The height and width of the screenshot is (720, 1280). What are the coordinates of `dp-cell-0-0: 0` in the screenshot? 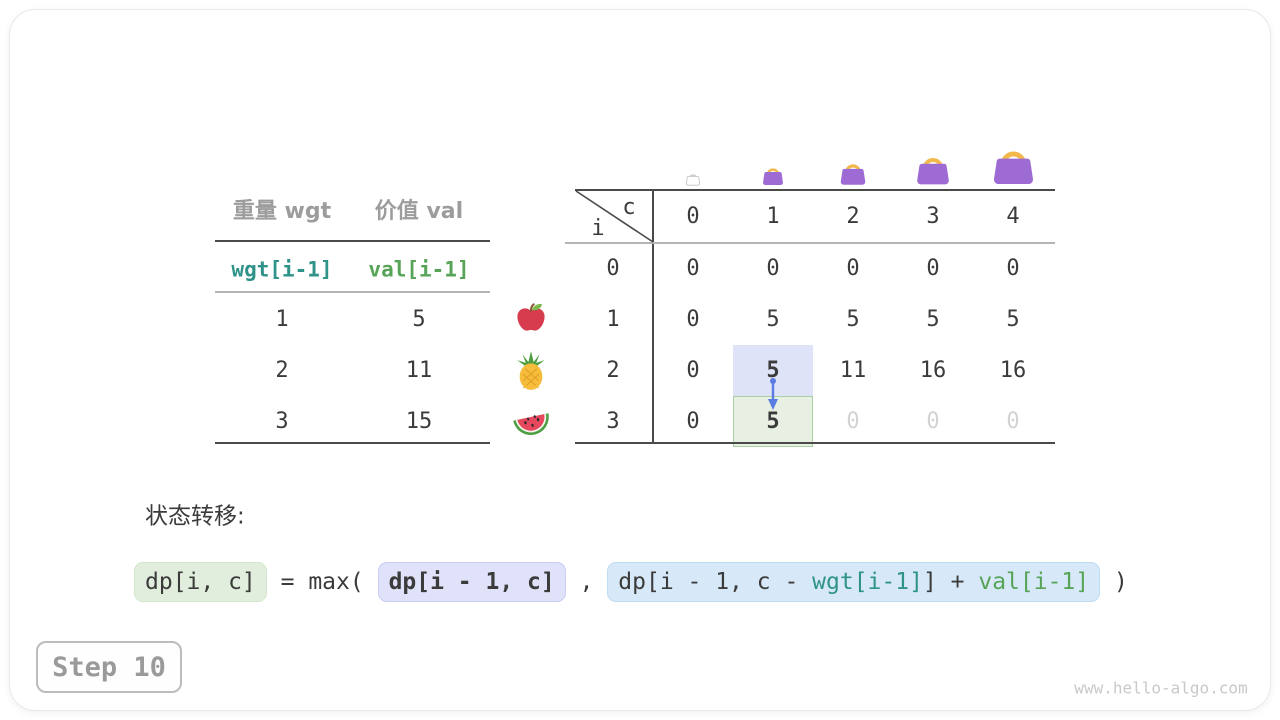 It's located at (693, 268).